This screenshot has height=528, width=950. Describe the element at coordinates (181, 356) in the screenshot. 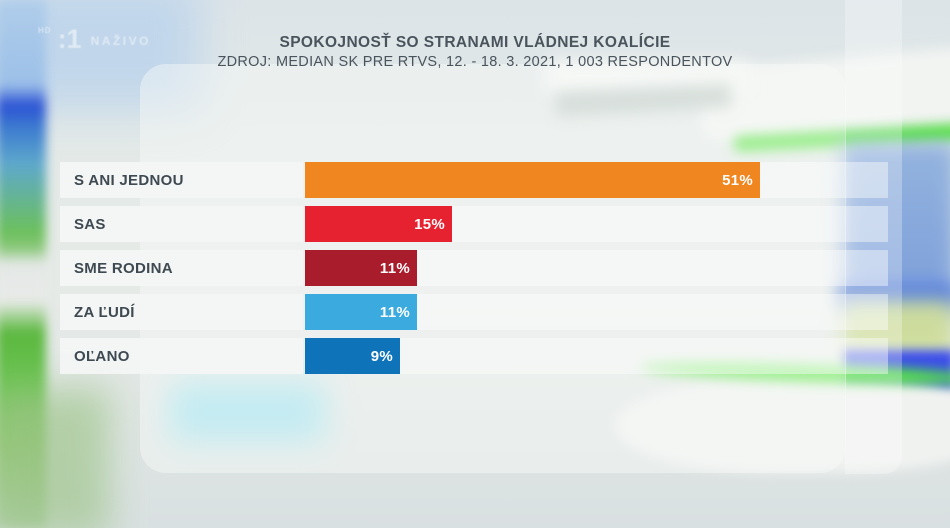

I see `category-label: OĽANO` at that location.